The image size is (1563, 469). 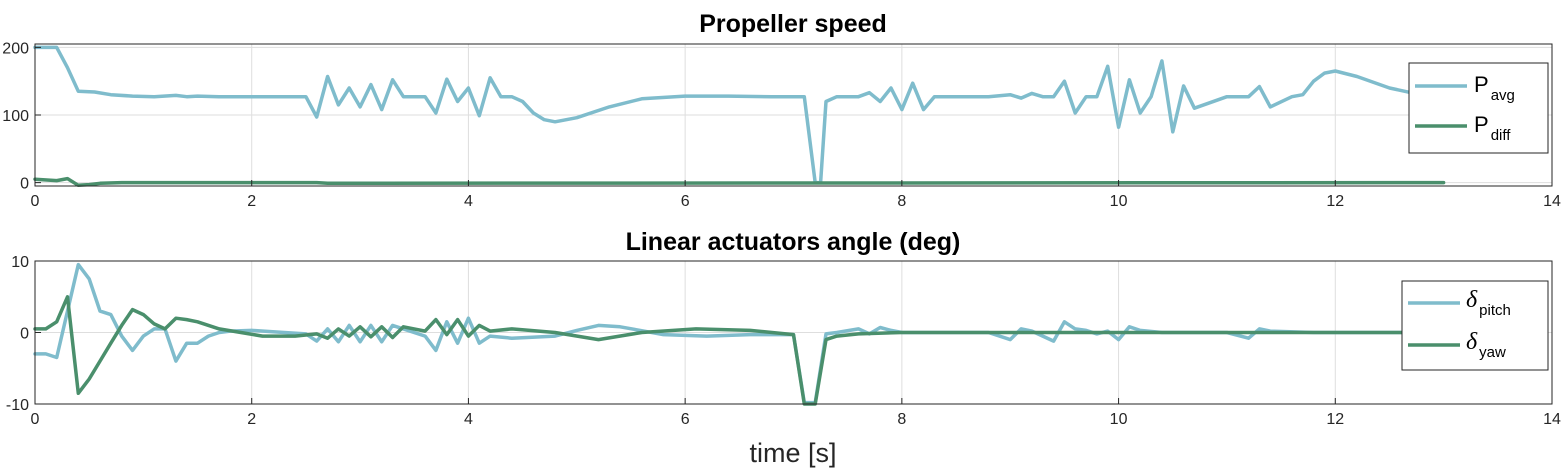 What do you see at coordinates (1119, 201) in the screenshot?
I see `propeller-speed-xtick-label: 10` at bounding box center [1119, 201].